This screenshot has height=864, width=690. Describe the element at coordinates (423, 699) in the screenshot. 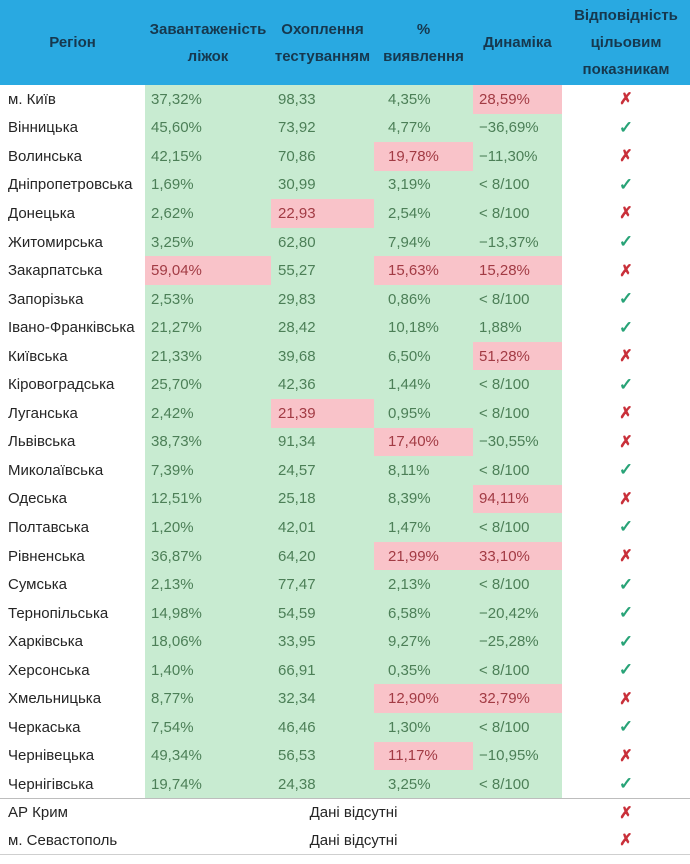

I see `detection-cell: 12,90%` at that location.